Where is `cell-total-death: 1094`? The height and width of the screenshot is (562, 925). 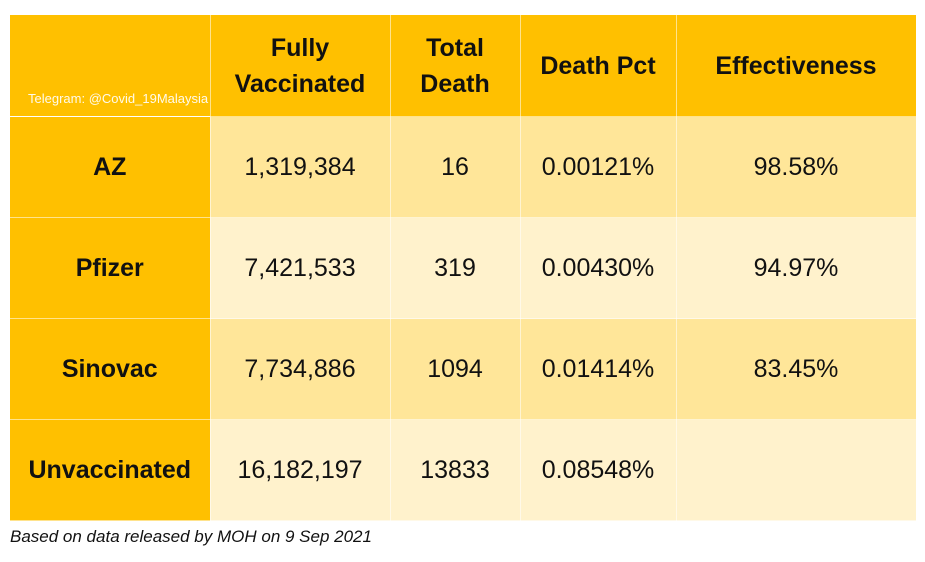
cell-total-death: 1094 is located at coordinates (455, 369).